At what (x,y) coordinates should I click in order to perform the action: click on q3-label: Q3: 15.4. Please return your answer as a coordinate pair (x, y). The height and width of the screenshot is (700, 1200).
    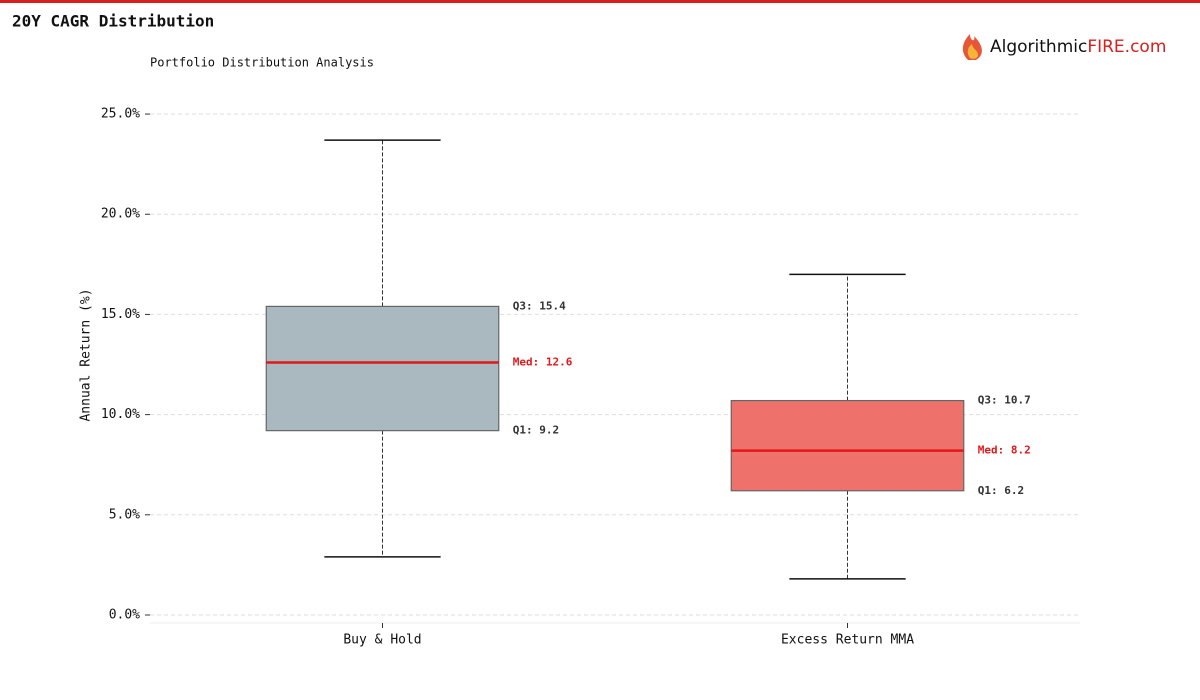
    Looking at the image, I should click on (539, 305).